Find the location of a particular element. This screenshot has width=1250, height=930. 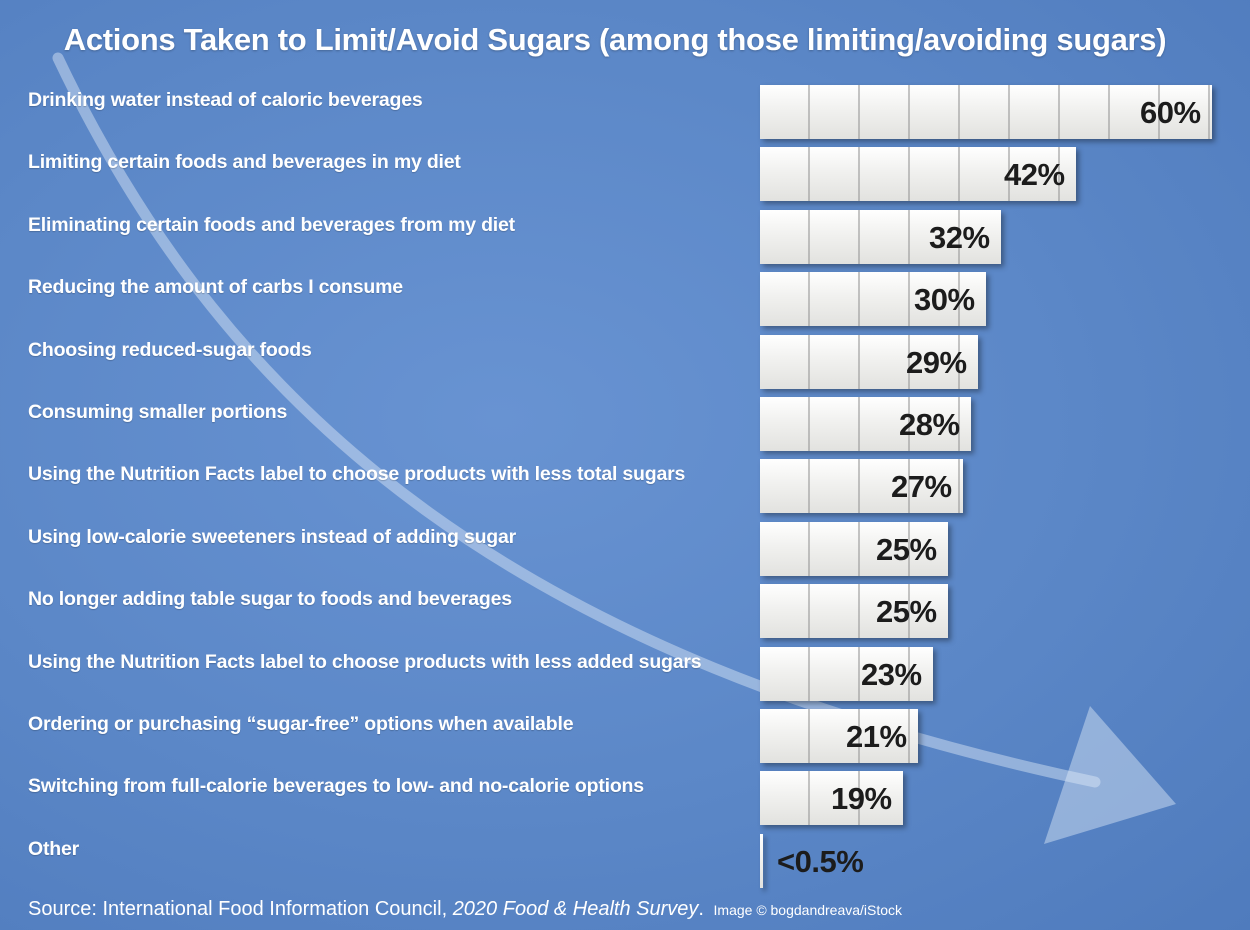

value-label: <0.5% is located at coordinates (820, 861).